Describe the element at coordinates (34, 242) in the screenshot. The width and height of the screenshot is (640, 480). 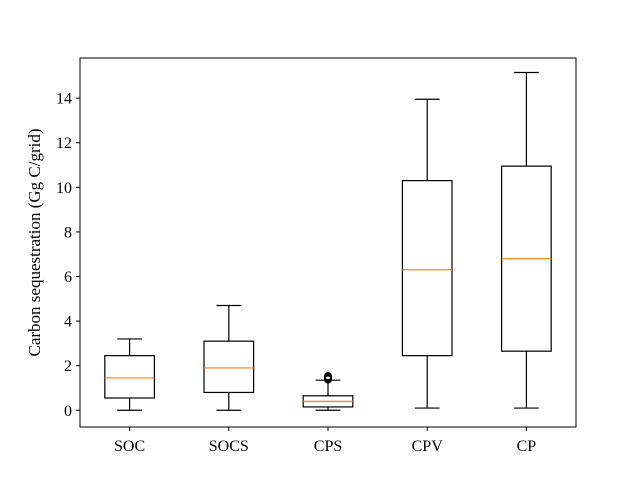
I see `y-axis-label: Carbon sequestration (Gg C/grid)` at that location.